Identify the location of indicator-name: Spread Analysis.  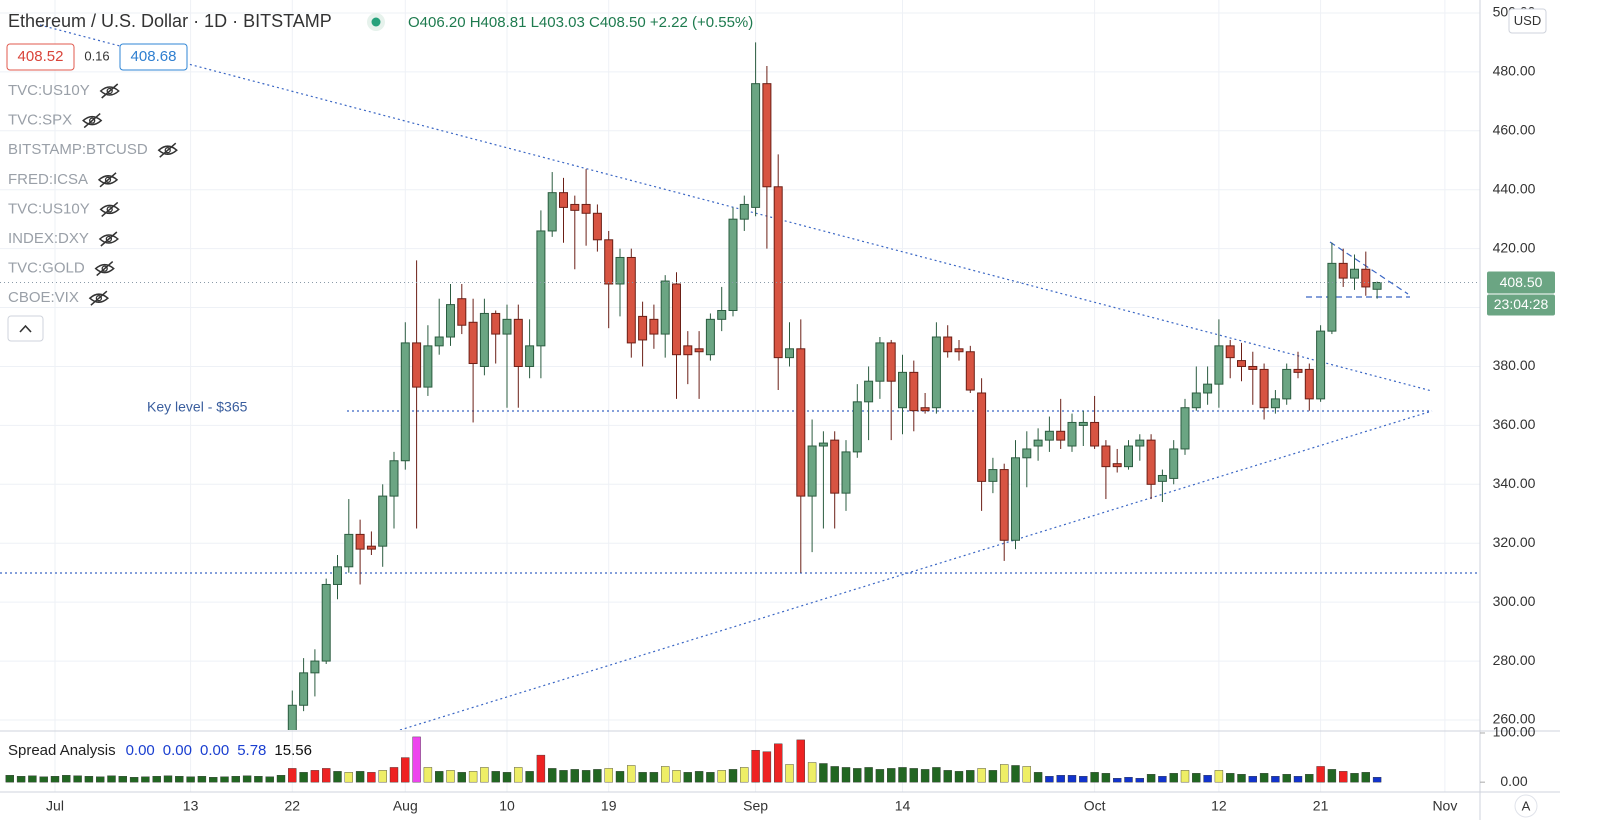
(62, 750).